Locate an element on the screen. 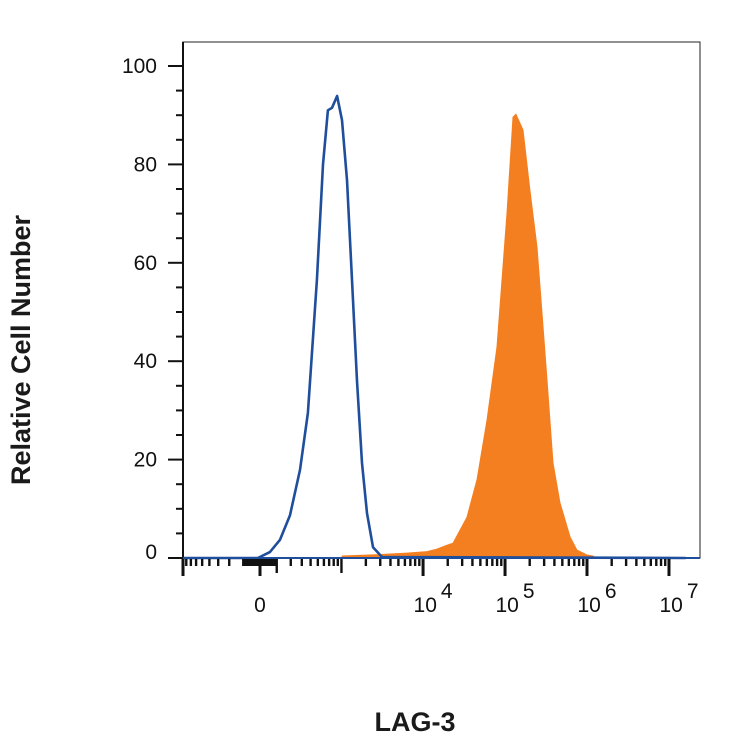  y-tick-label: 80 is located at coordinates (145, 164).